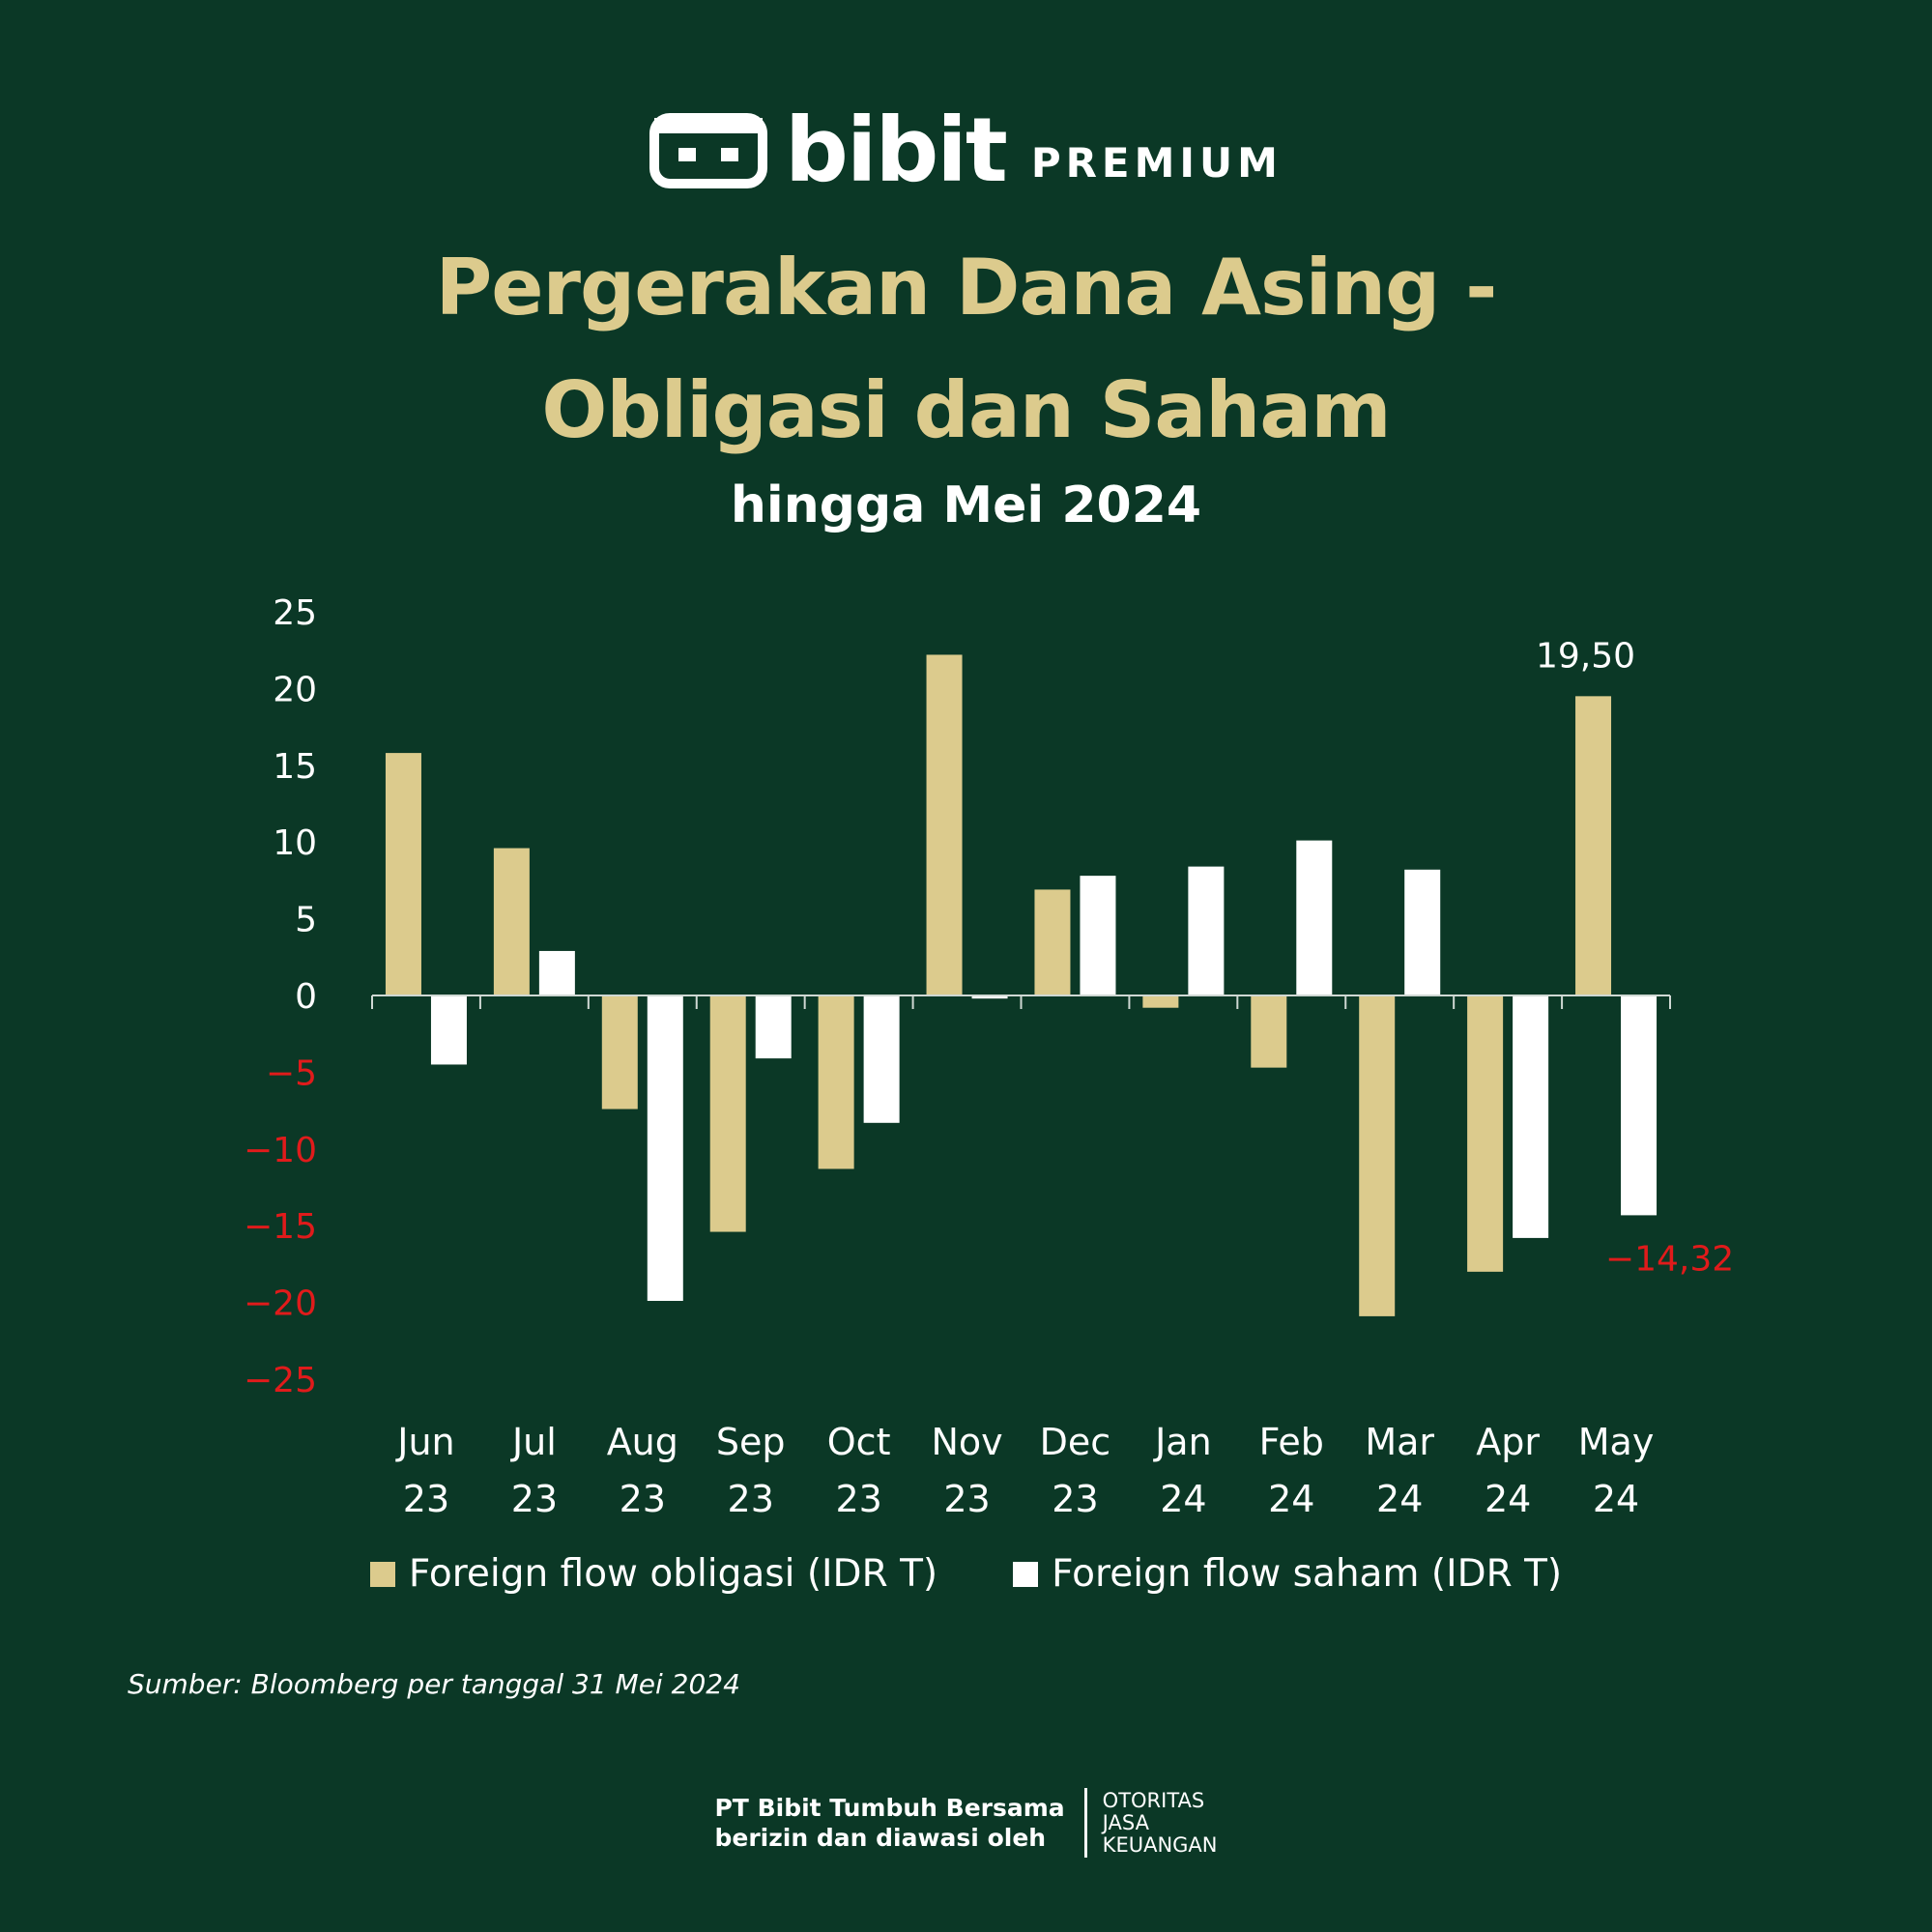 Image resolution: width=1932 pixels, height=1932 pixels. What do you see at coordinates (1160, 1844) in the screenshot?
I see `ojk-line3: KEUANGAN` at bounding box center [1160, 1844].